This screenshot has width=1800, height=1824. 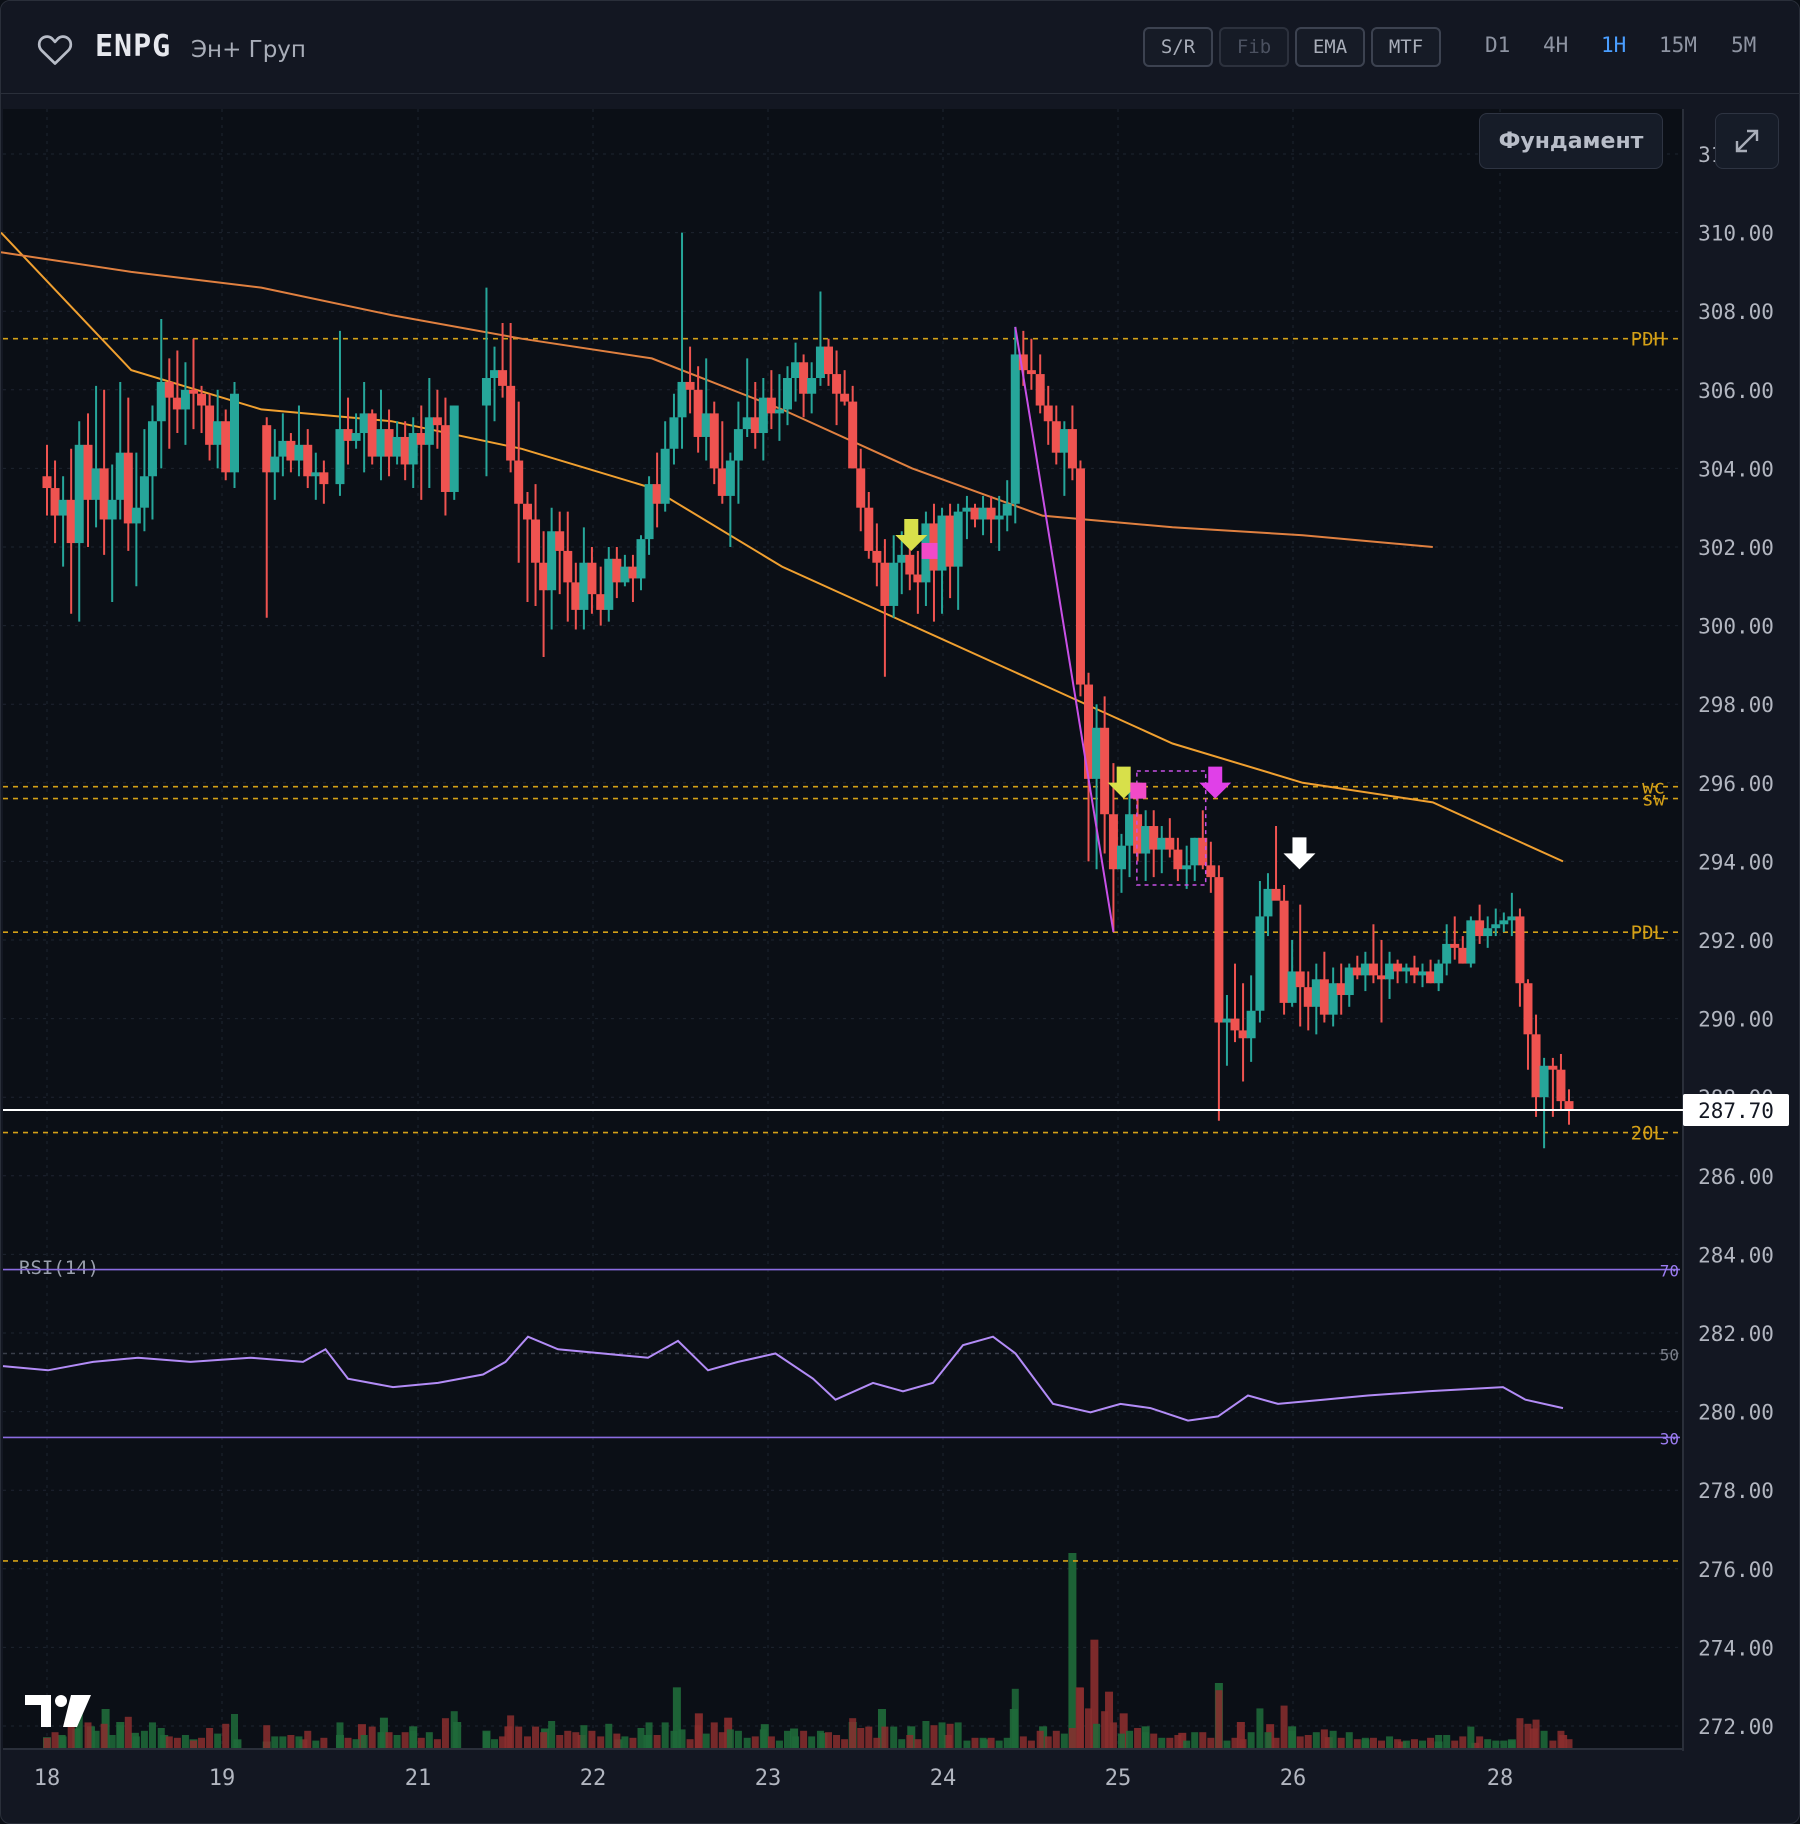 What do you see at coordinates (55, 50) in the screenshot?
I see `favorite-heart-icon` at bounding box center [55, 50].